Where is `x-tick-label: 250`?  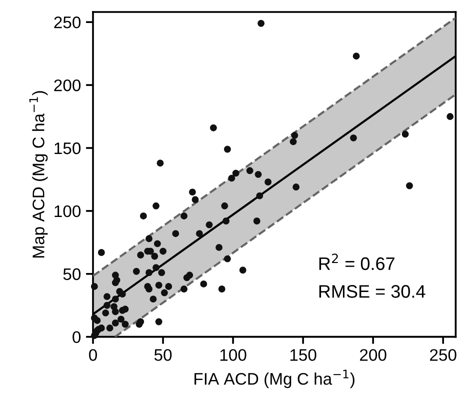
x-tick-label: 250 is located at coordinates (443, 355).